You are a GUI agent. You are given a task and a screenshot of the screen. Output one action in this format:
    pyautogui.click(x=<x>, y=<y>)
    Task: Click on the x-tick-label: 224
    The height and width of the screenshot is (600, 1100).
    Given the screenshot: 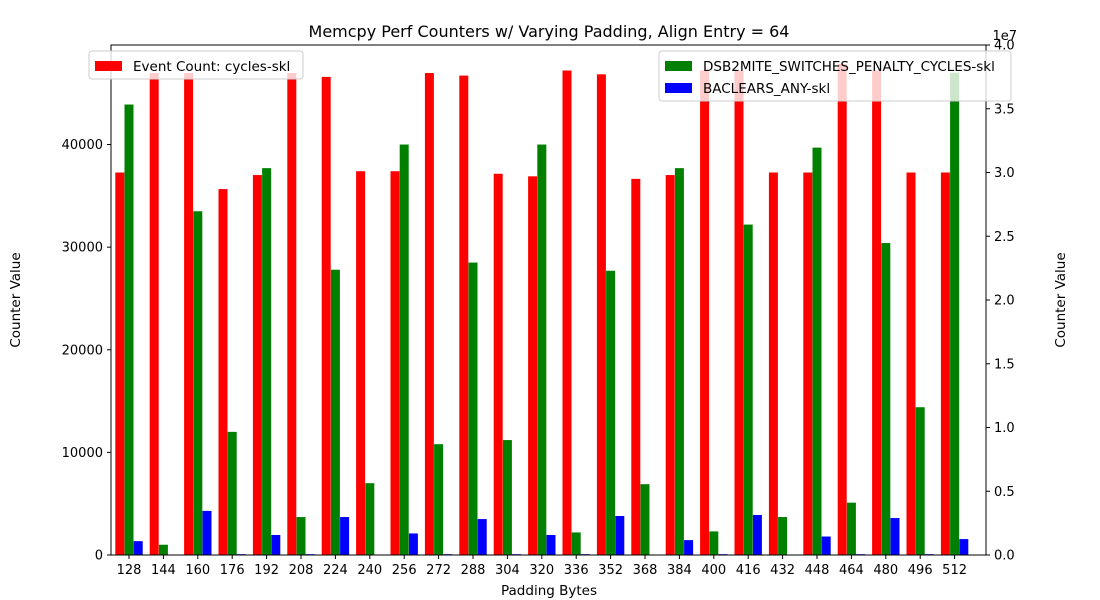 What is the action you would take?
    pyautogui.click(x=335, y=570)
    